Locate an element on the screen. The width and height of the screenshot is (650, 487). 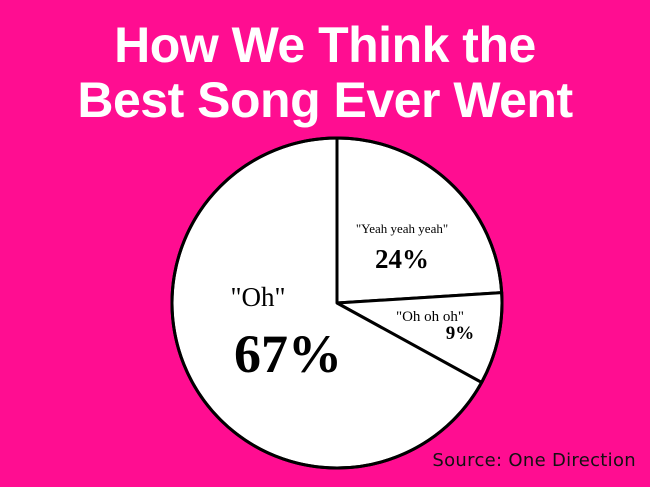
chart-title-line-2: Best Song Ever Went is located at coordinates (325, 100).